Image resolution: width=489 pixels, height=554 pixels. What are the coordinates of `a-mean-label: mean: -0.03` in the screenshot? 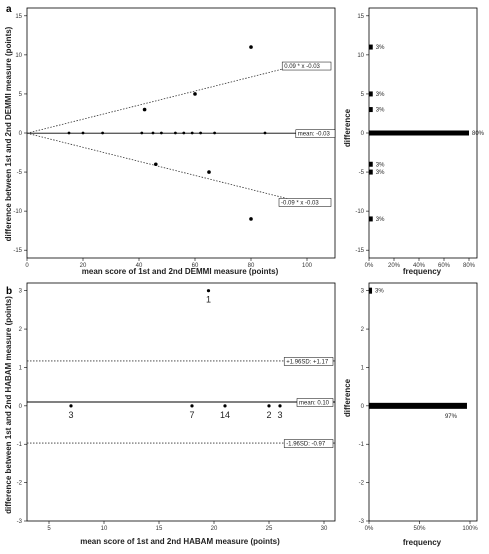 It's located at (314, 135).